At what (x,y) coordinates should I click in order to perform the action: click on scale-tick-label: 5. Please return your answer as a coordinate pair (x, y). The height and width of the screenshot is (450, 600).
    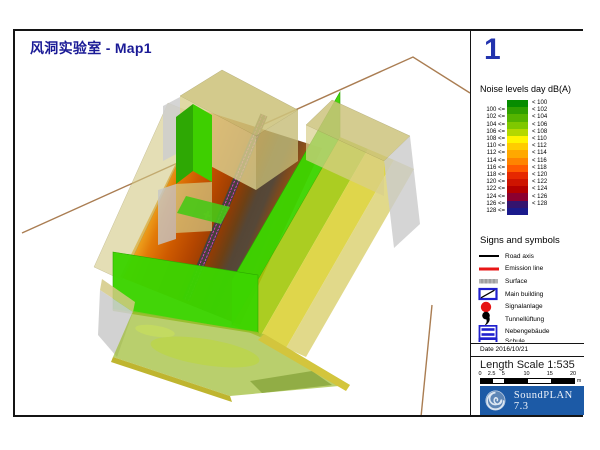
    Looking at the image, I should click on (503, 374).